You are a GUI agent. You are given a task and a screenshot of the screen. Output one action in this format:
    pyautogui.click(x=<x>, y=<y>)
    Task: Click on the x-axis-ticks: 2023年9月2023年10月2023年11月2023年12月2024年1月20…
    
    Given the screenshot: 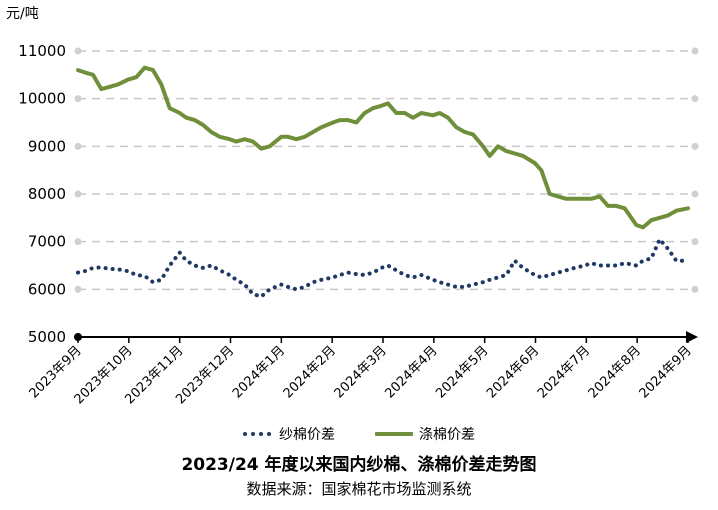 What is the action you would take?
    pyautogui.click(x=361, y=372)
    